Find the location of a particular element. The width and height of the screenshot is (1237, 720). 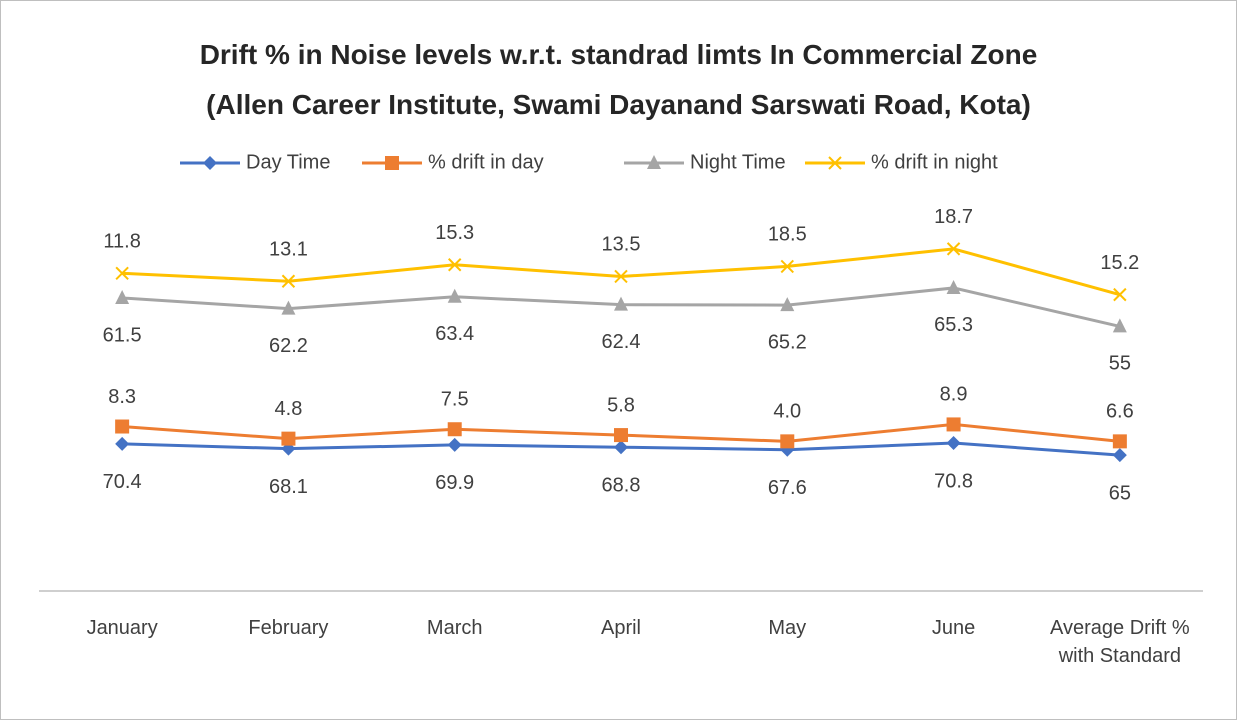

data-label: 70.4 is located at coordinates (122, 482).